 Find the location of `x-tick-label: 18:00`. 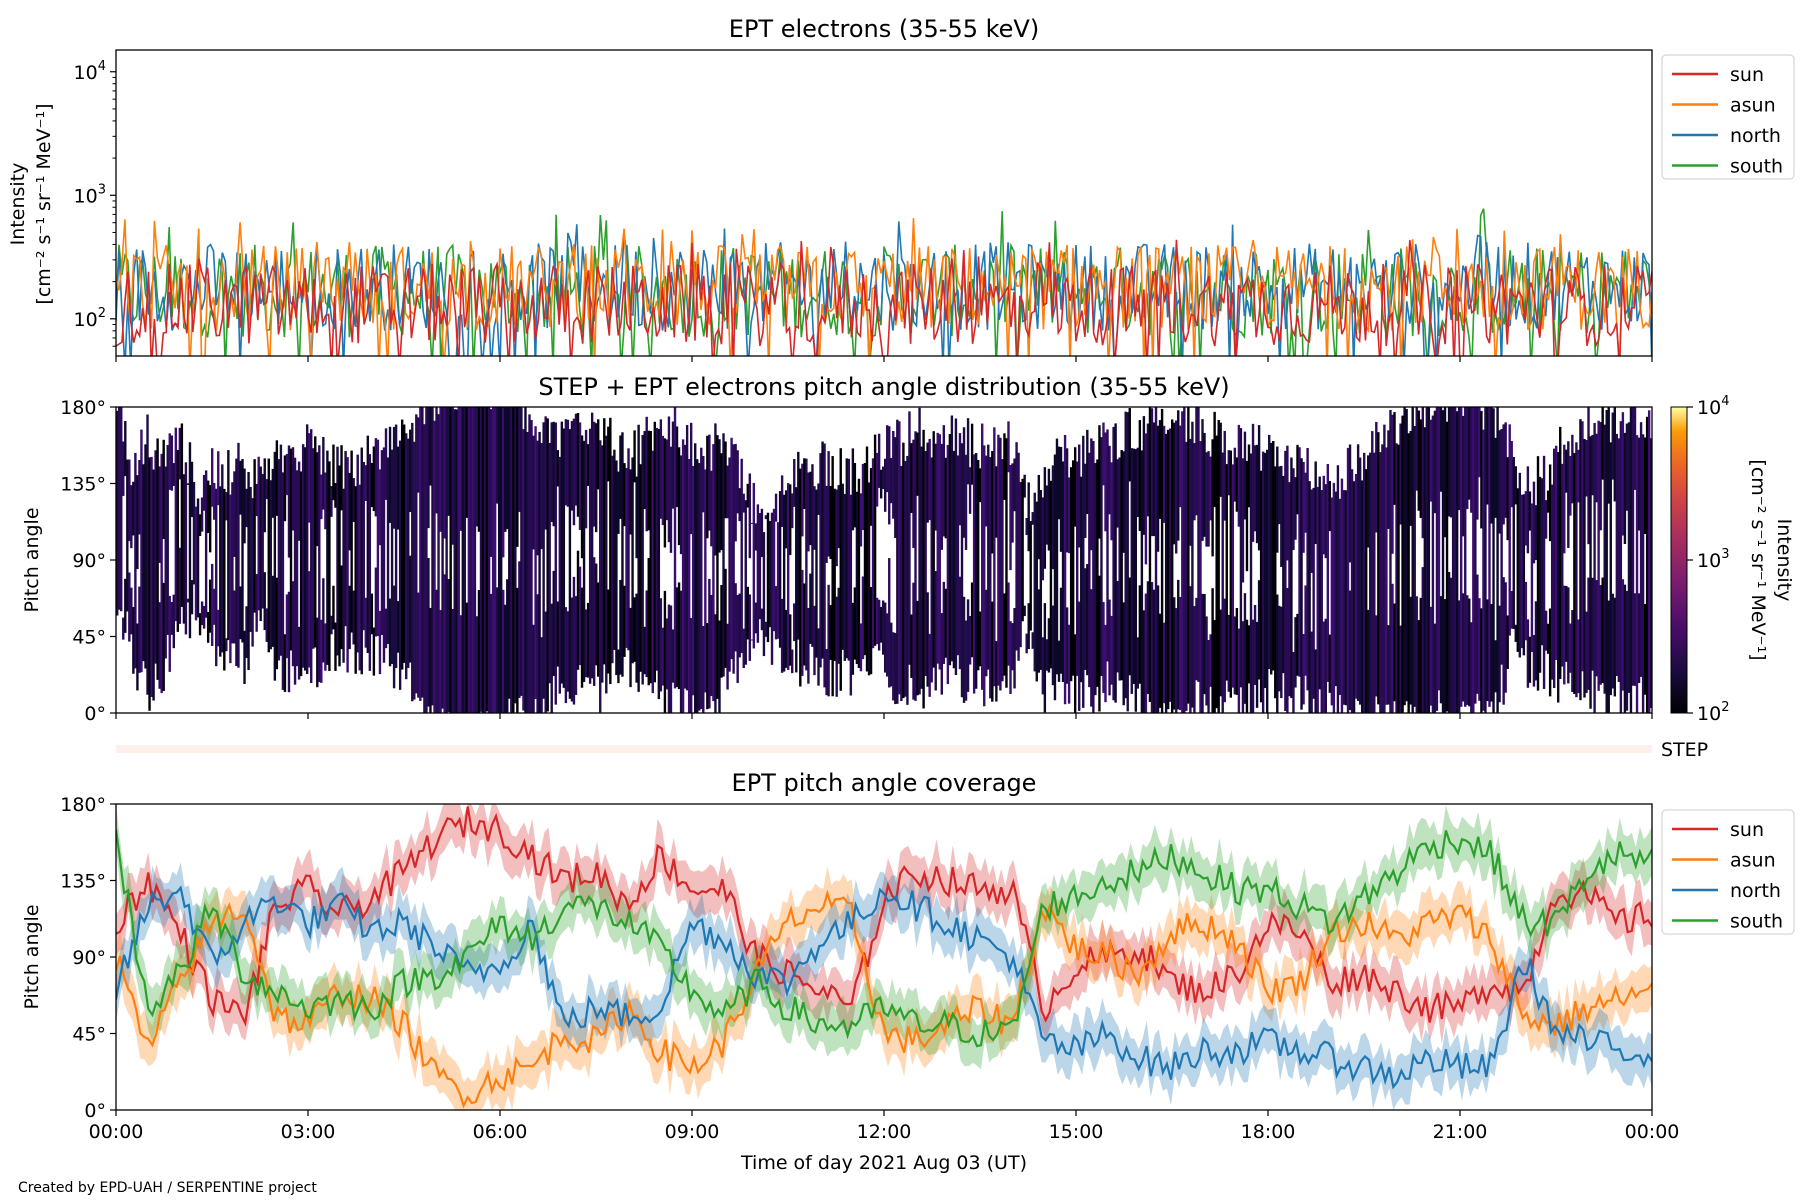

x-tick-label: 18:00 is located at coordinates (1268, 1132).